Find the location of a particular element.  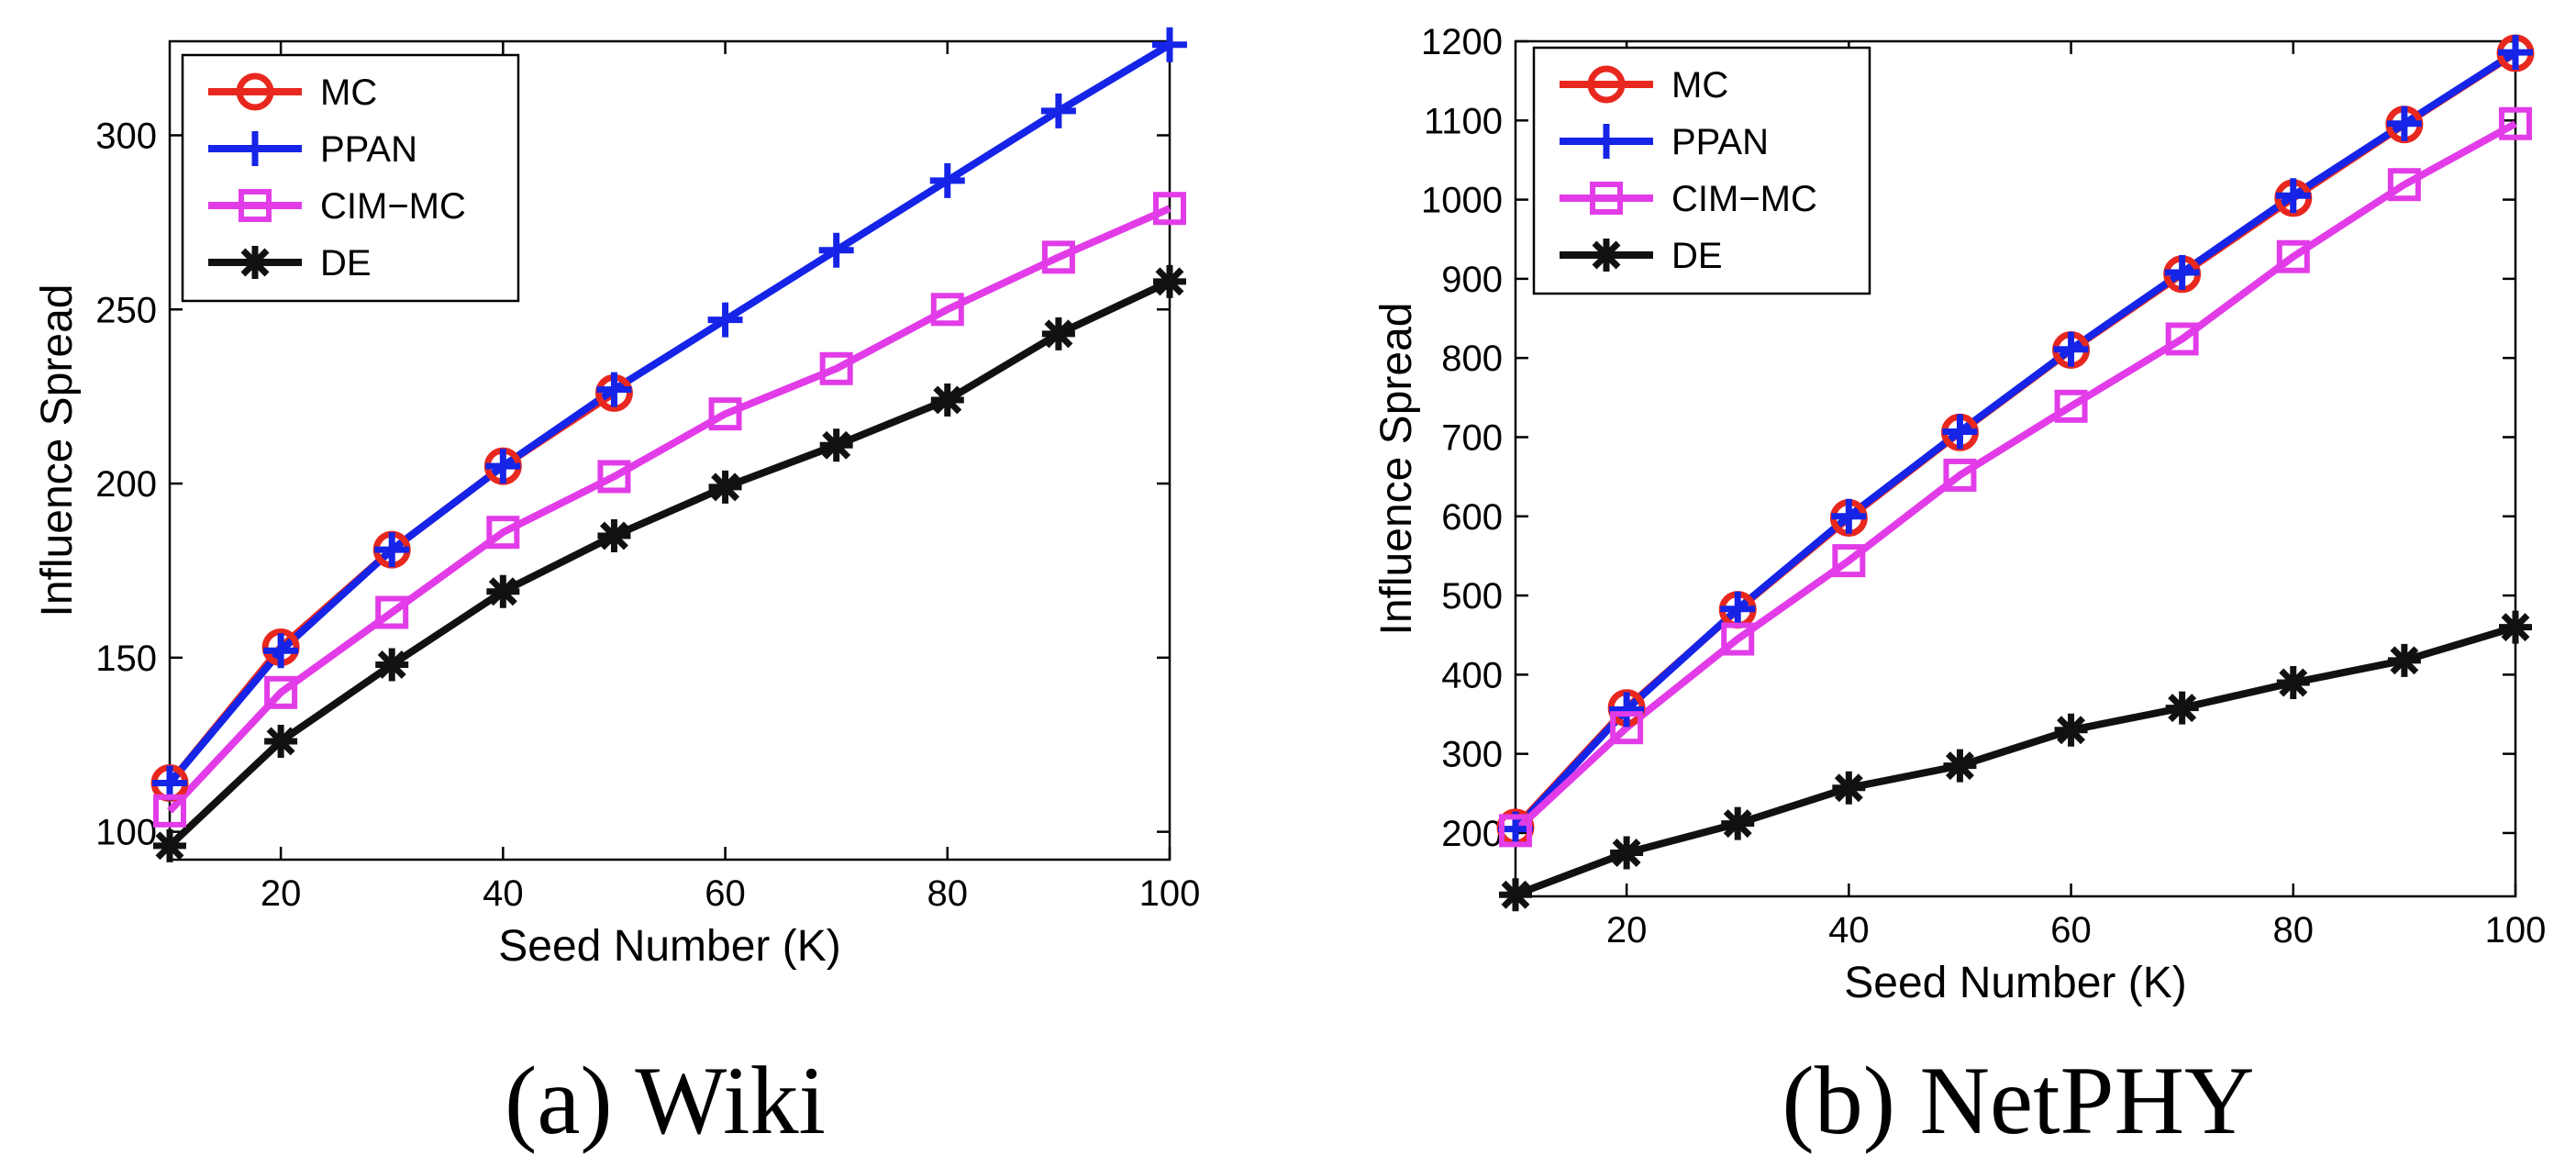

y-tick-label: 150 is located at coordinates (126, 659).